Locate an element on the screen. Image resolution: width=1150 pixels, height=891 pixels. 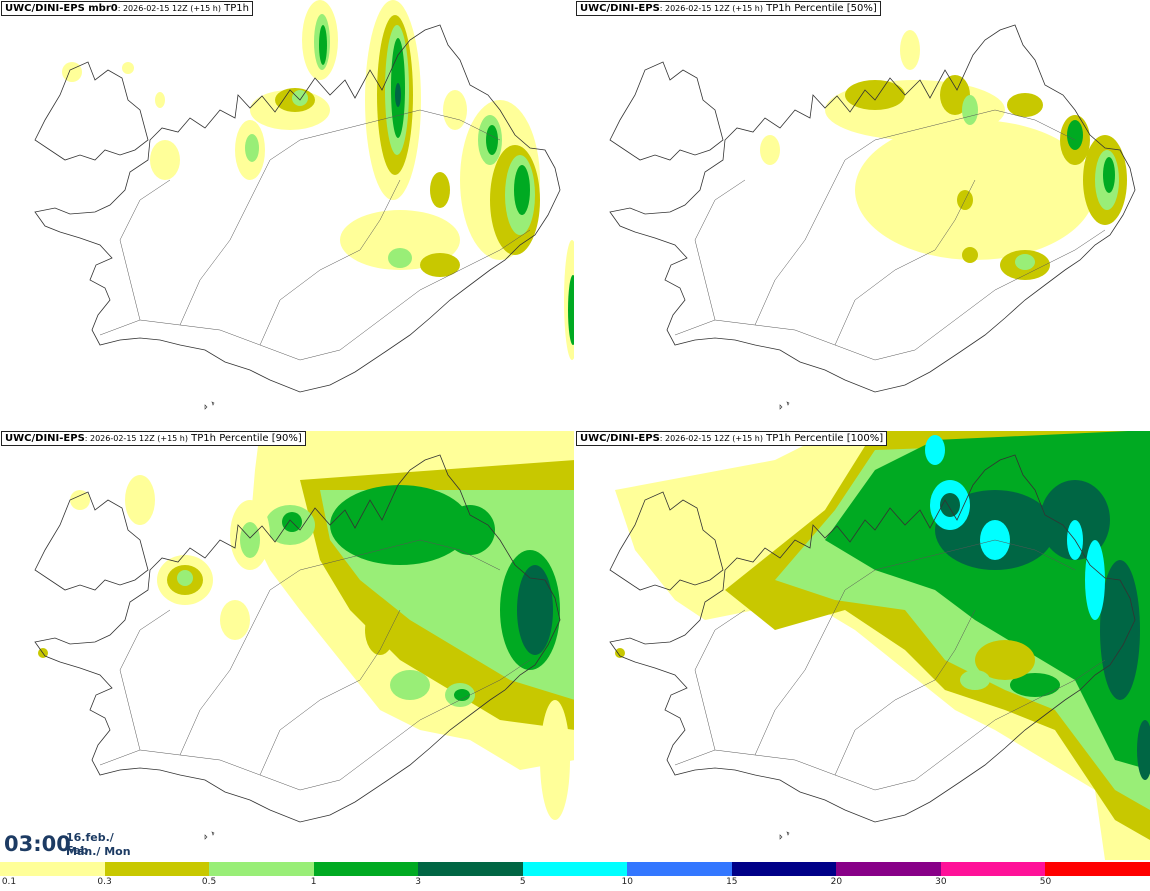
legend-color-bar is located at coordinates (575, 869).